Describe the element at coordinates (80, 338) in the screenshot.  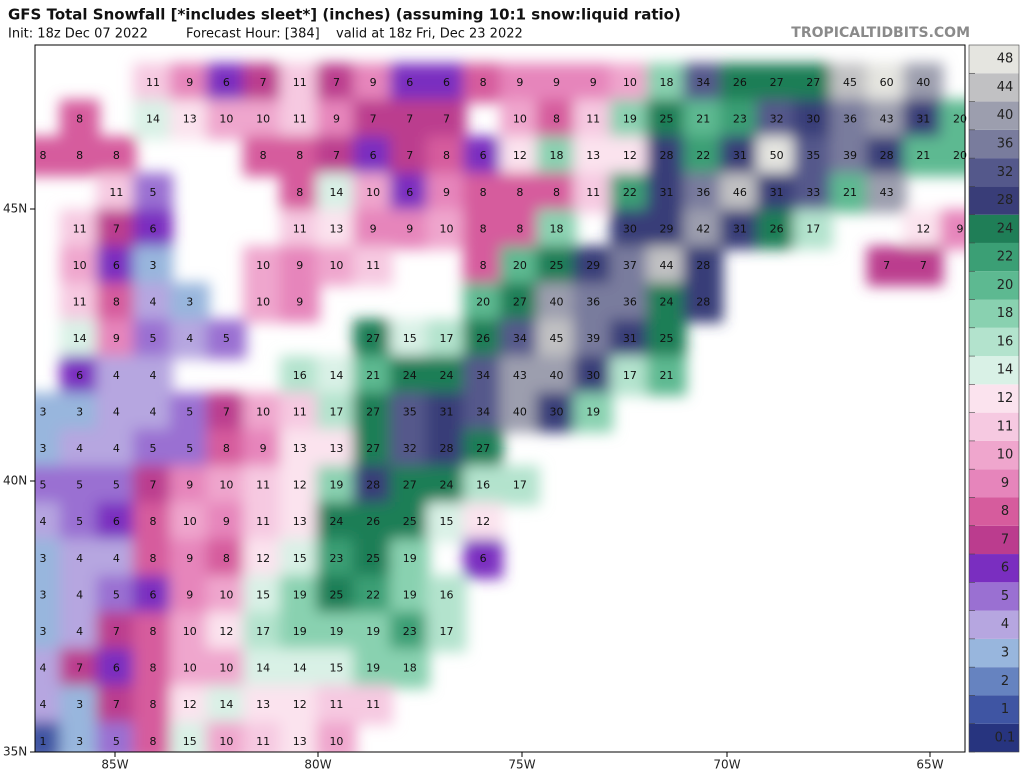
I see `snow-value: 14` at that location.